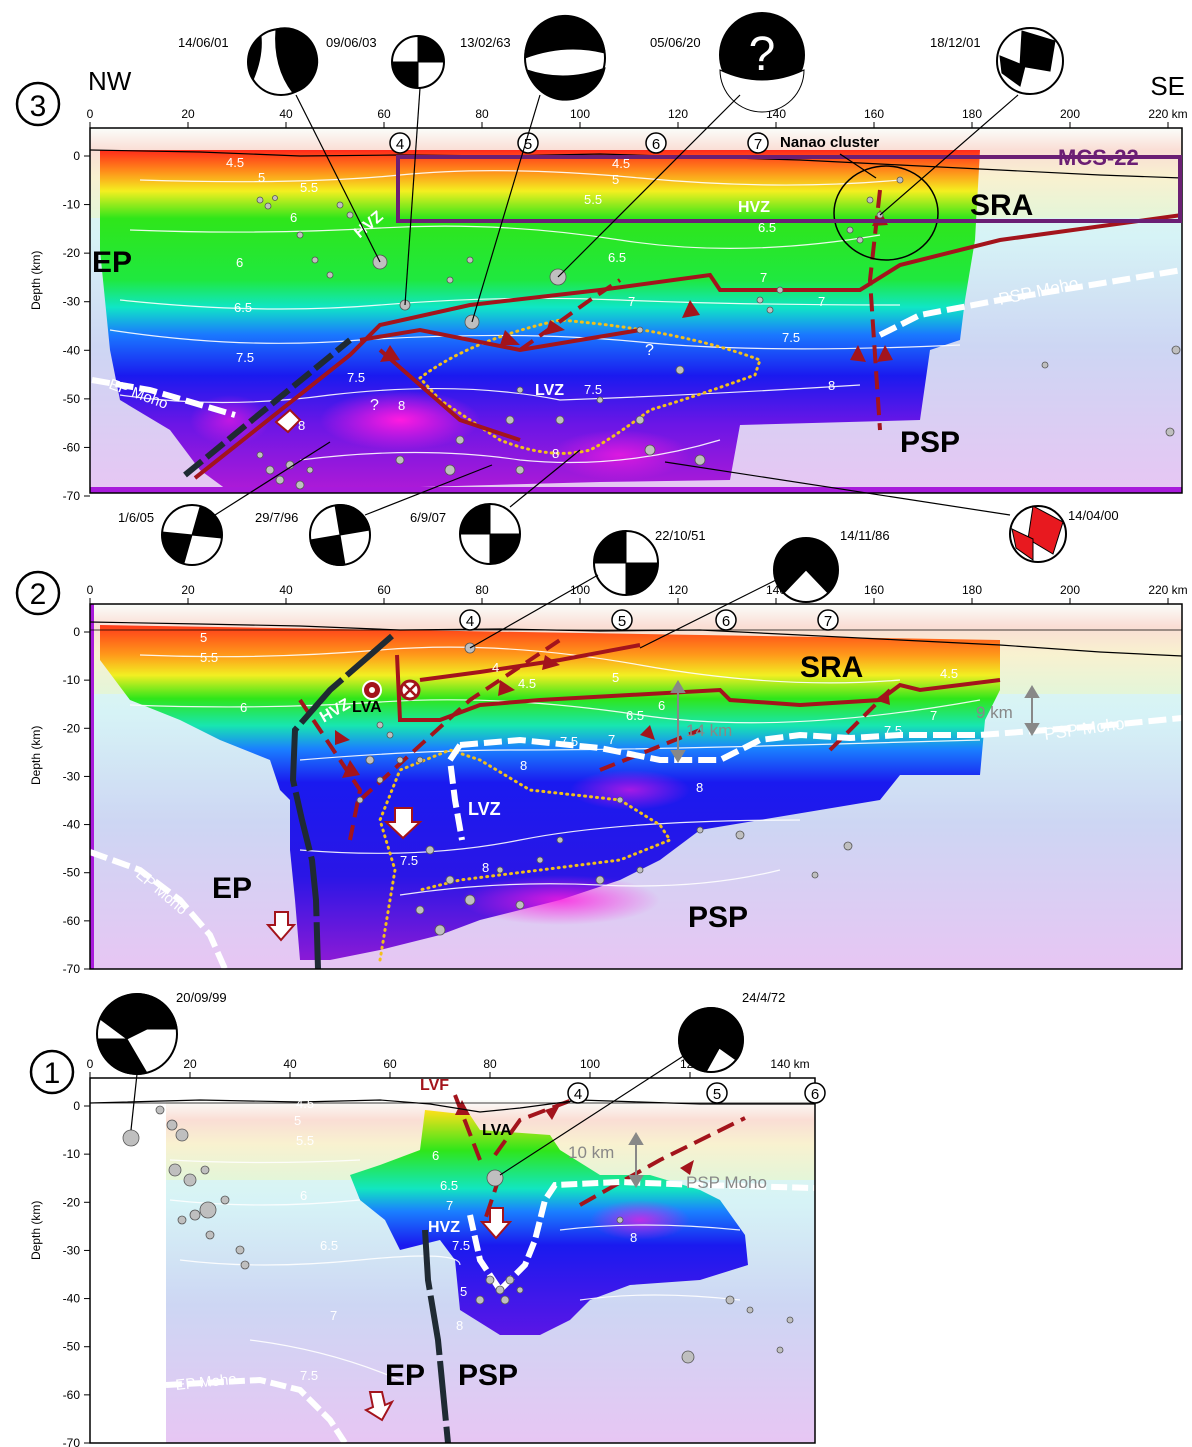  Describe the element at coordinates (76, 1273) in the screenshot. I see `panel-1-y-axis: 0 -10 -20 -30 -40 -50 -60 -70` at that location.